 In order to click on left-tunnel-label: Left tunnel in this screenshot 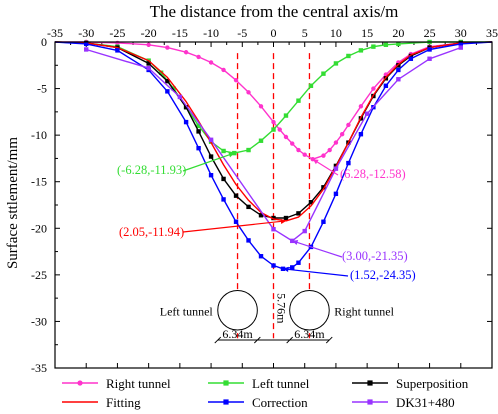, I will do `click(187, 311)`.